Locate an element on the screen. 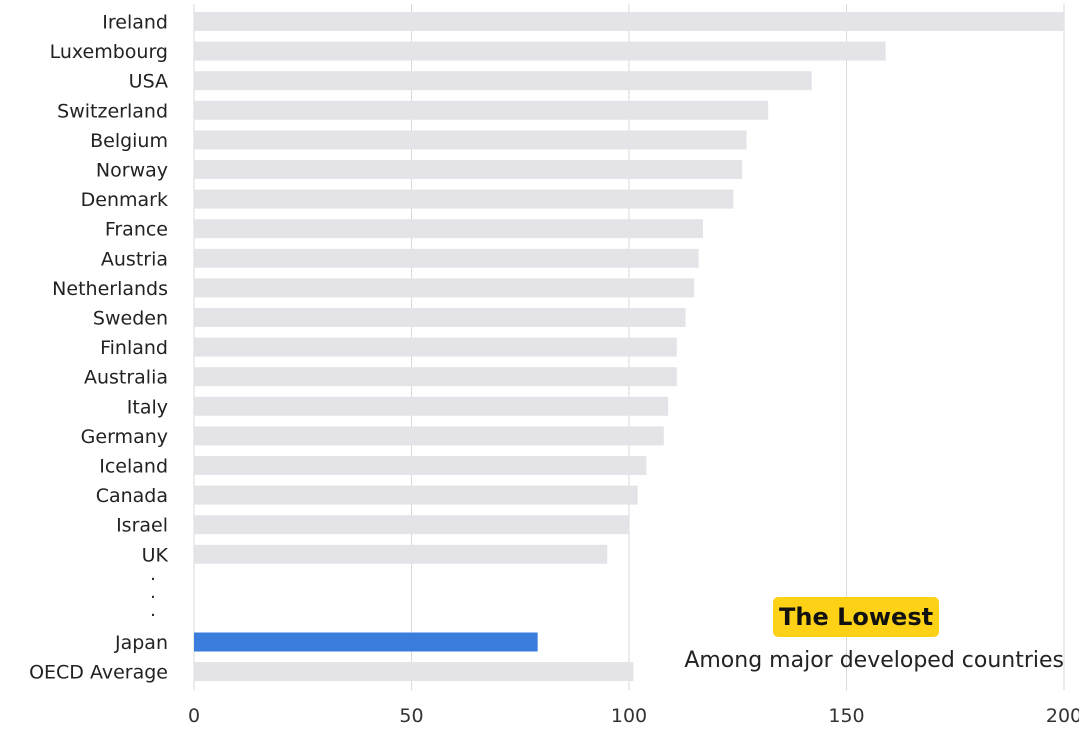 This screenshot has height=730, width=1079. category-label: Iceland is located at coordinates (133, 467).